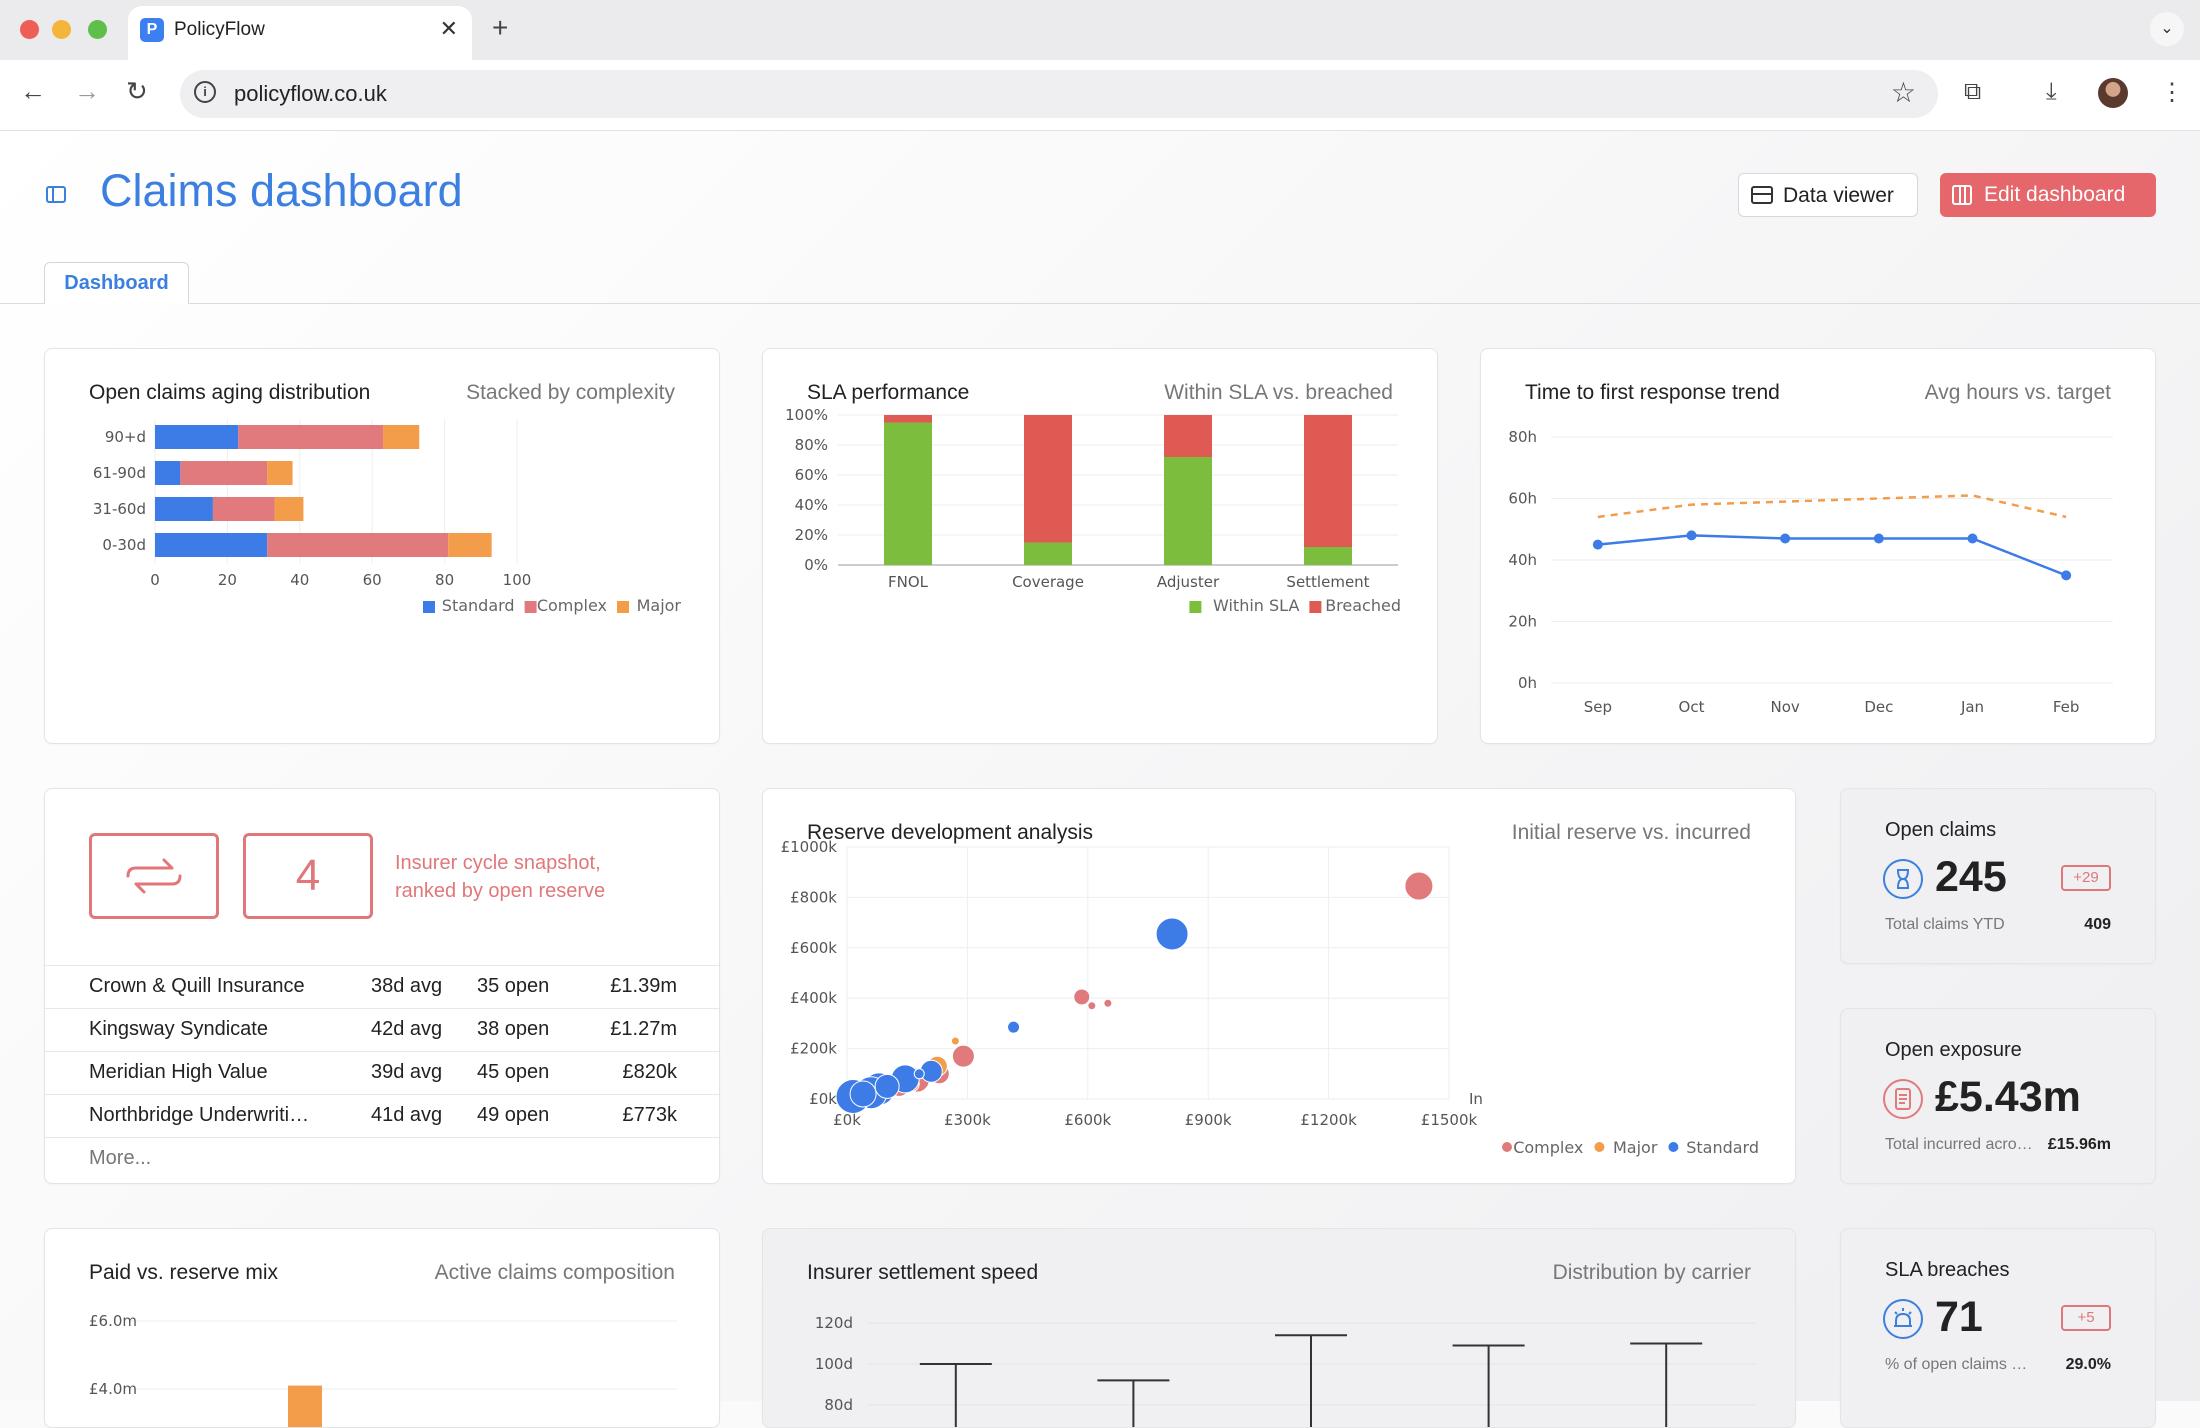 Image resolution: width=2200 pixels, height=1428 pixels. What do you see at coordinates (116, 283) in the screenshot?
I see `tab-dashboard: Dashboard` at bounding box center [116, 283].